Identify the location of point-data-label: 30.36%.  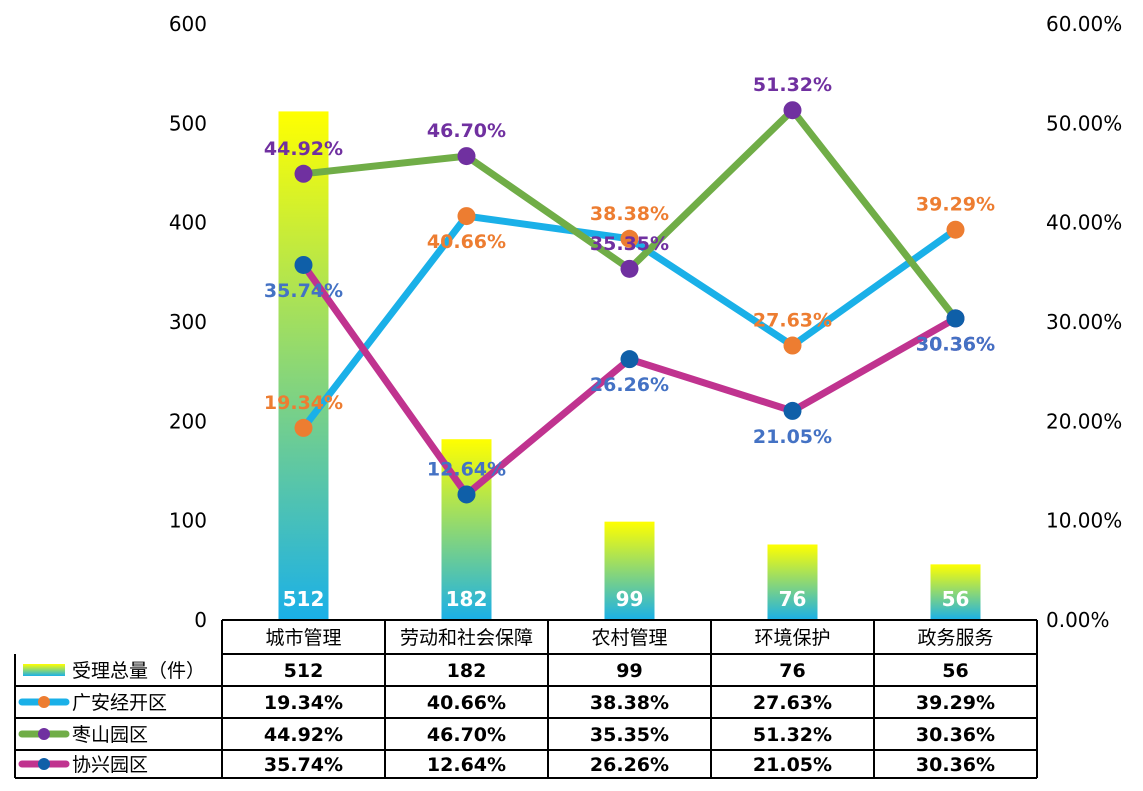
(955, 344).